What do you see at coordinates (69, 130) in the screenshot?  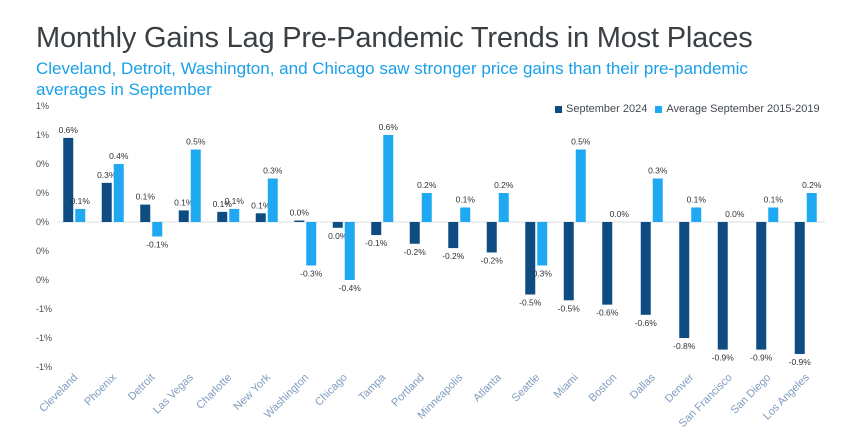 I see `data-label-sept-2024: 0.6%` at bounding box center [69, 130].